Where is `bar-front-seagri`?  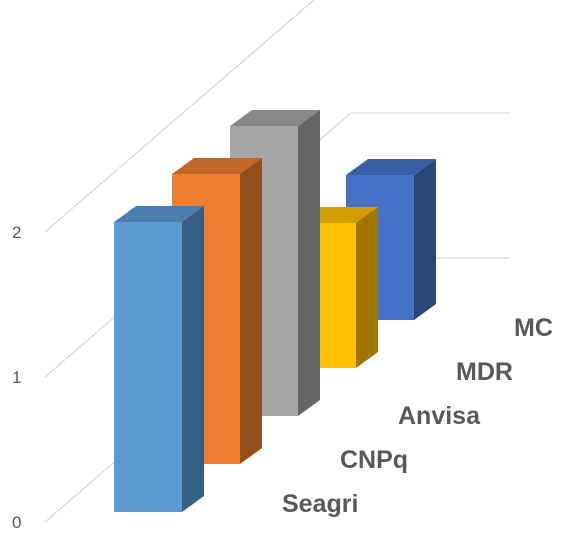
bar-front-seagri is located at coordinates (148, 367).